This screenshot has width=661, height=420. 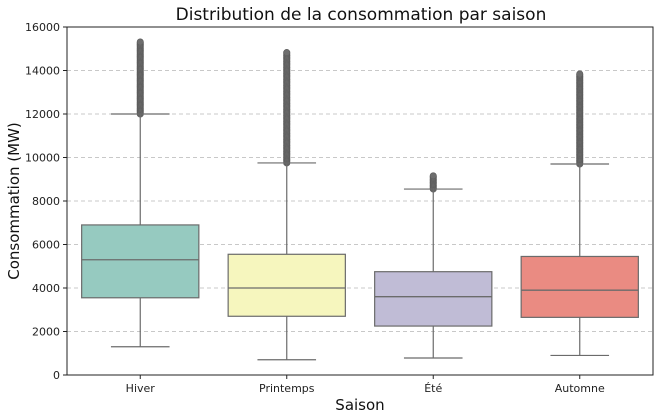 I want to click on y-axis-label: Consommation (MW), so click(x=14, y=201).